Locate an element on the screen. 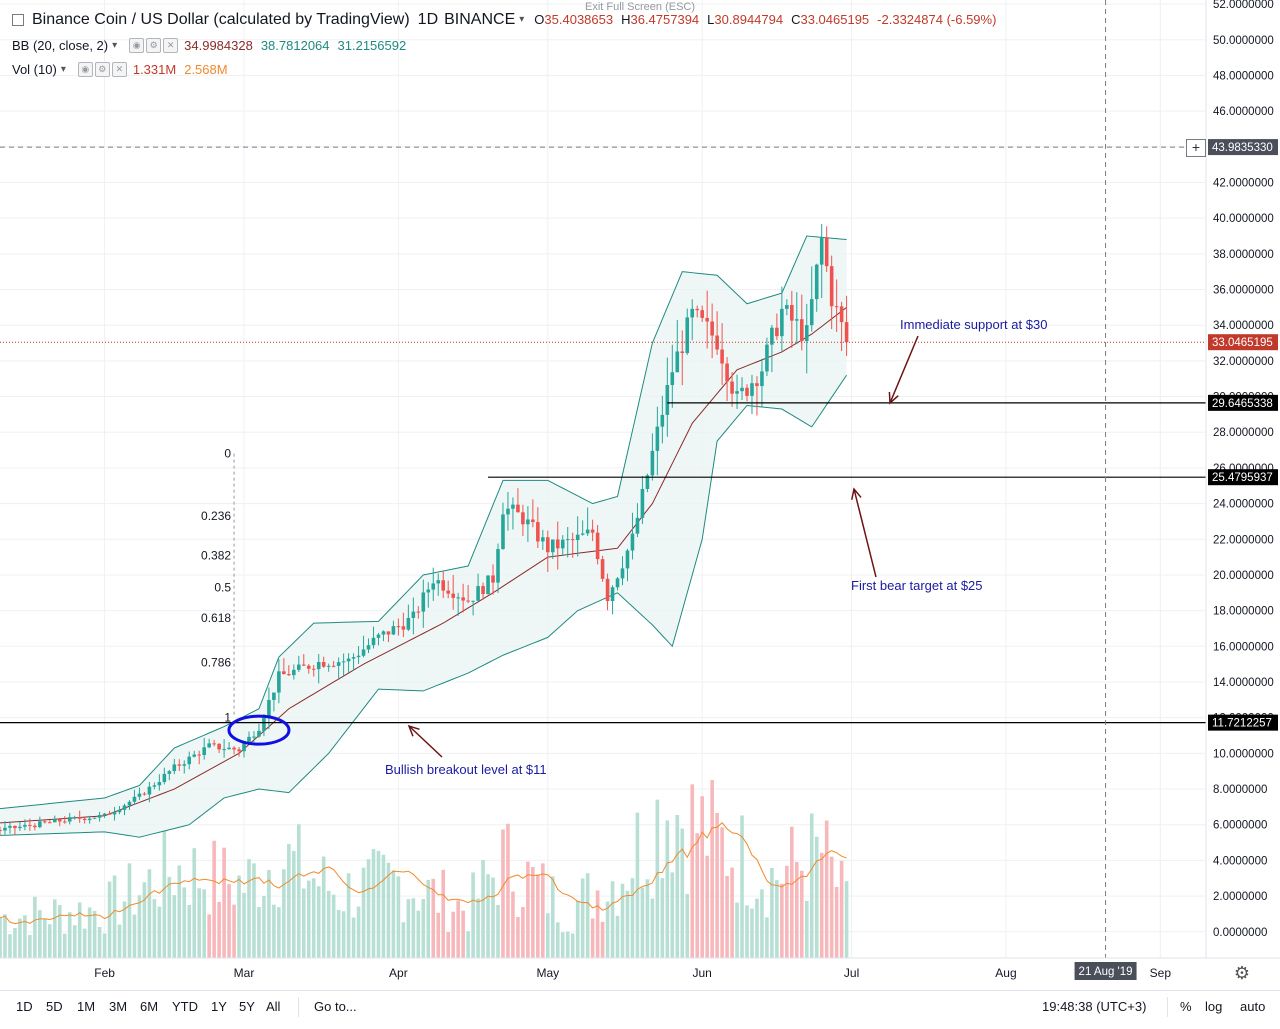  range-ytd-button: YTD is located at coordinates (185, 1006).